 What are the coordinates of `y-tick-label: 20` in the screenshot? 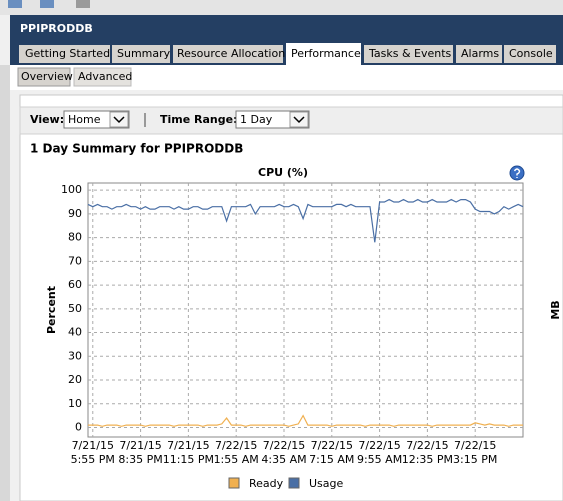 It's located at (75, 379).